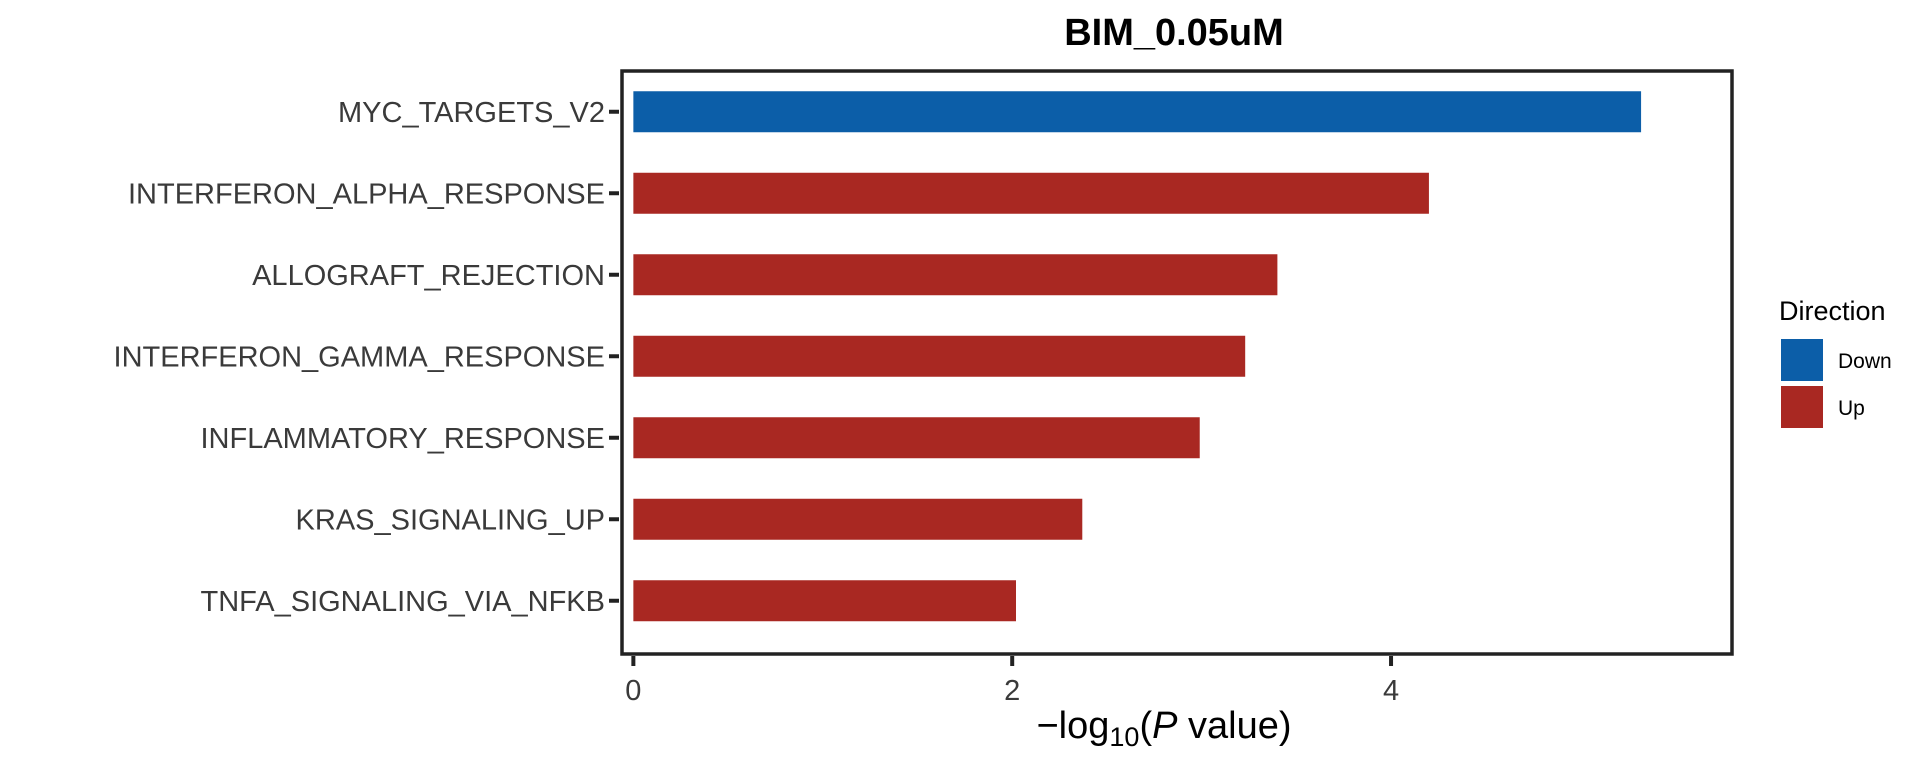 The image size is (1920, 768). I want to click on y-tick-label: INTERFERON_GAMMA_RESPONSE, so click(359, 357).